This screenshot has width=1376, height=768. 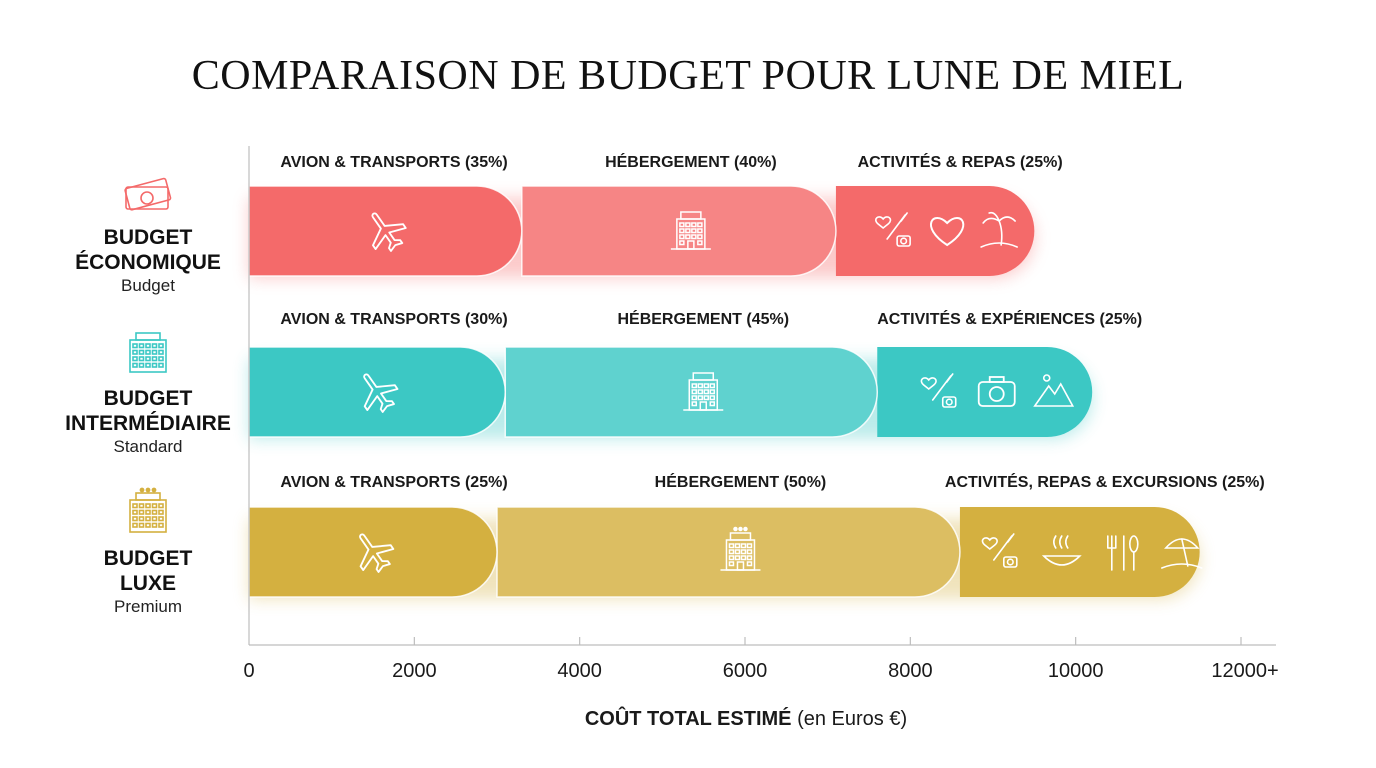 I want to click on x-tick-label-1: 2000, so click(x=414, y=671).